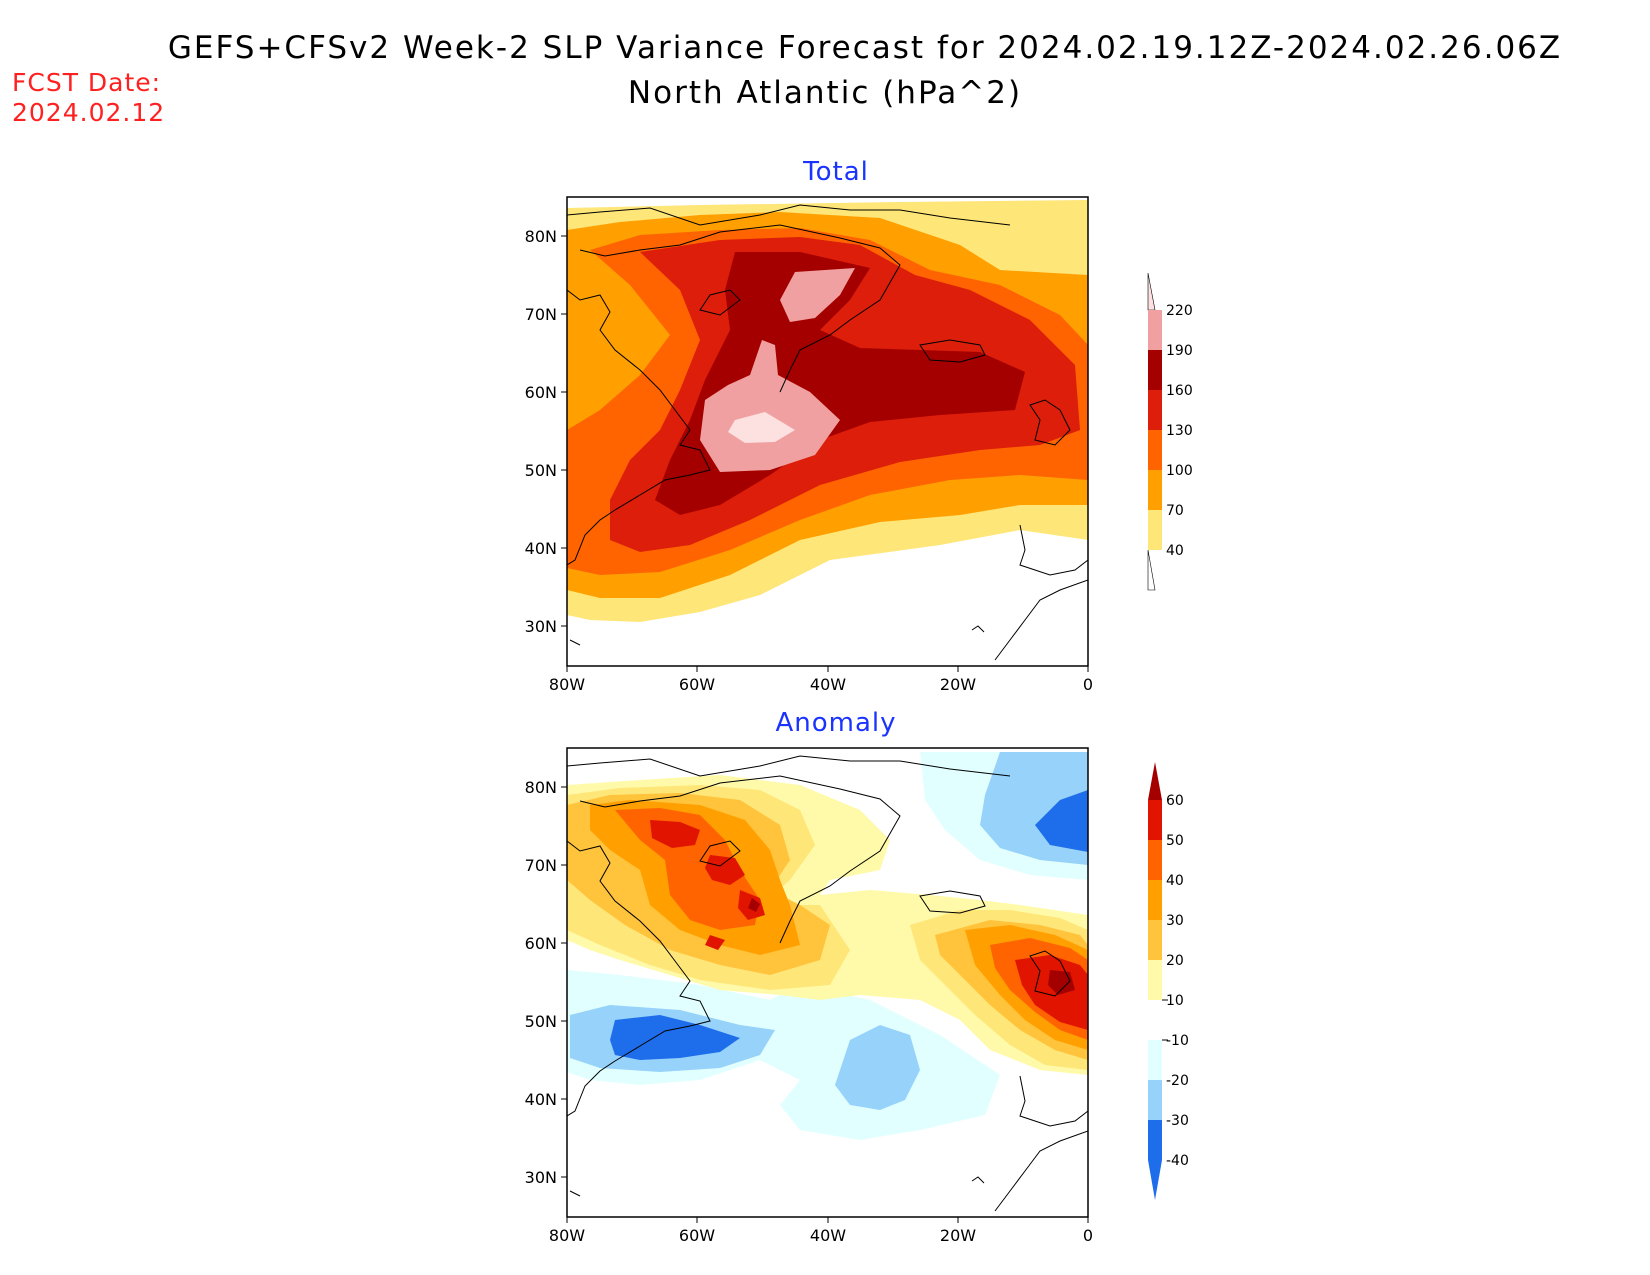  What do you see at coordinates (1179, 431) in the screenshot?
I see `colorbar-label: 130` at bounding box center [1179, 431].